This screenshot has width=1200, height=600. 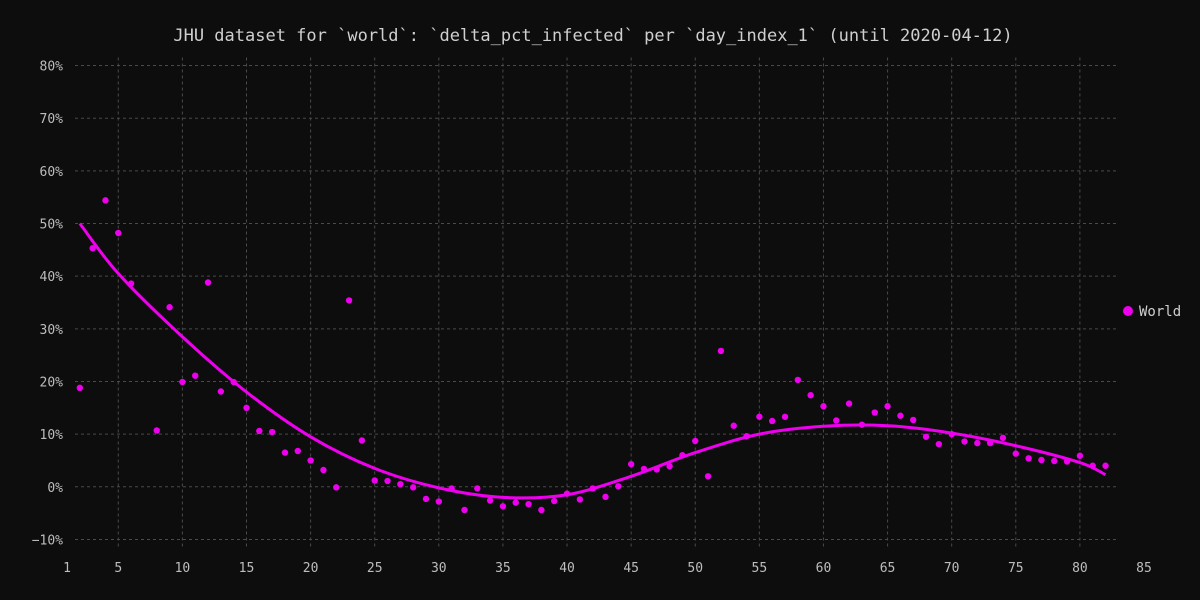 What do you see at coordinates (631, 568) in the screenshot?
I see `x-tick-label: 45` at bounding box center [631, 568].